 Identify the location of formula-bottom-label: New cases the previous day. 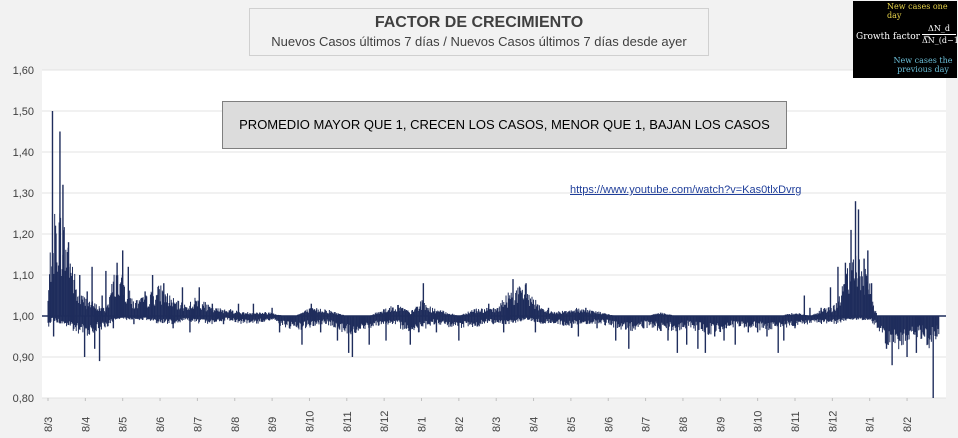
(923, 65).